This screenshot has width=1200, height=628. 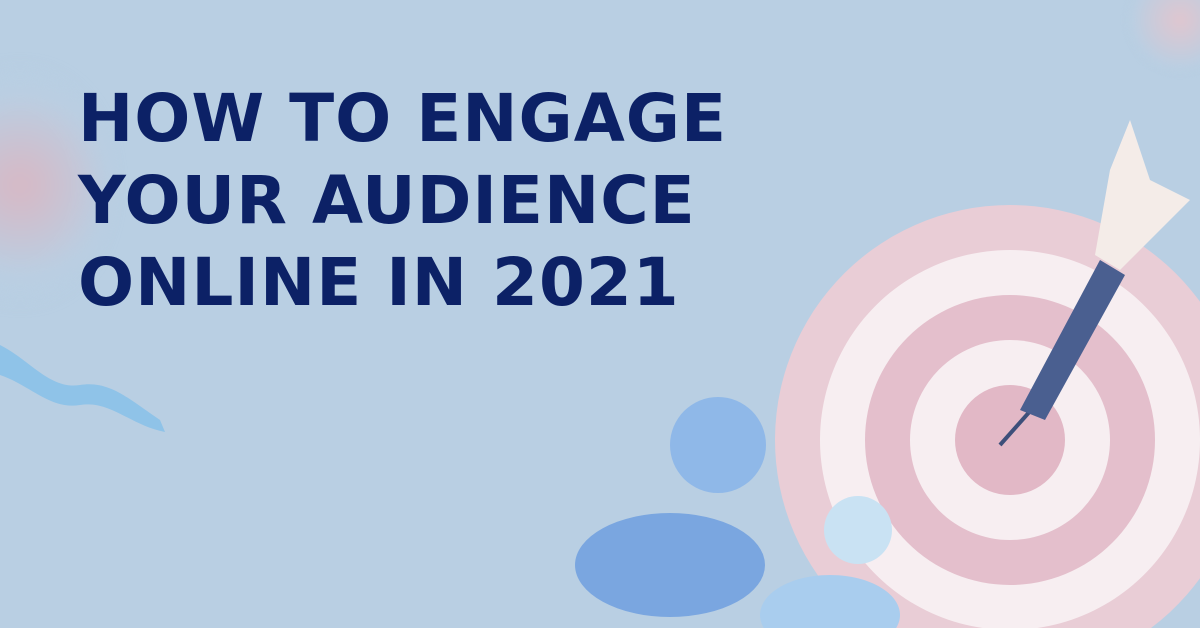 What do you see at coordinates (82, 388) in the screenshot?
I see `wave-ribbon` at bounding box center [82, 388].